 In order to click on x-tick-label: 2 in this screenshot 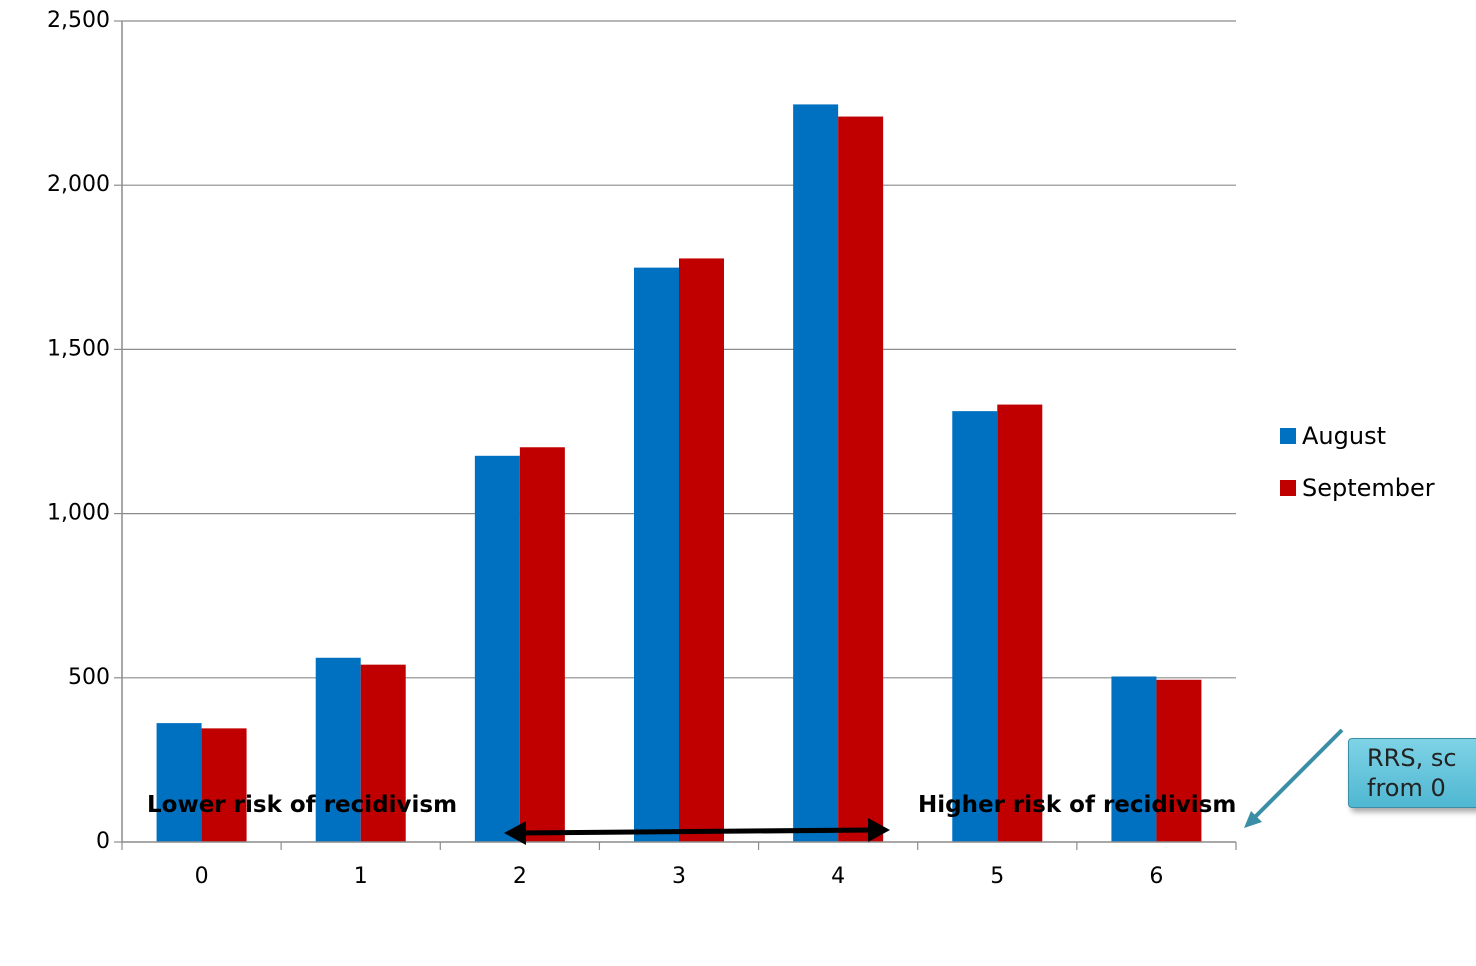, I will do `click(520, 876)`.